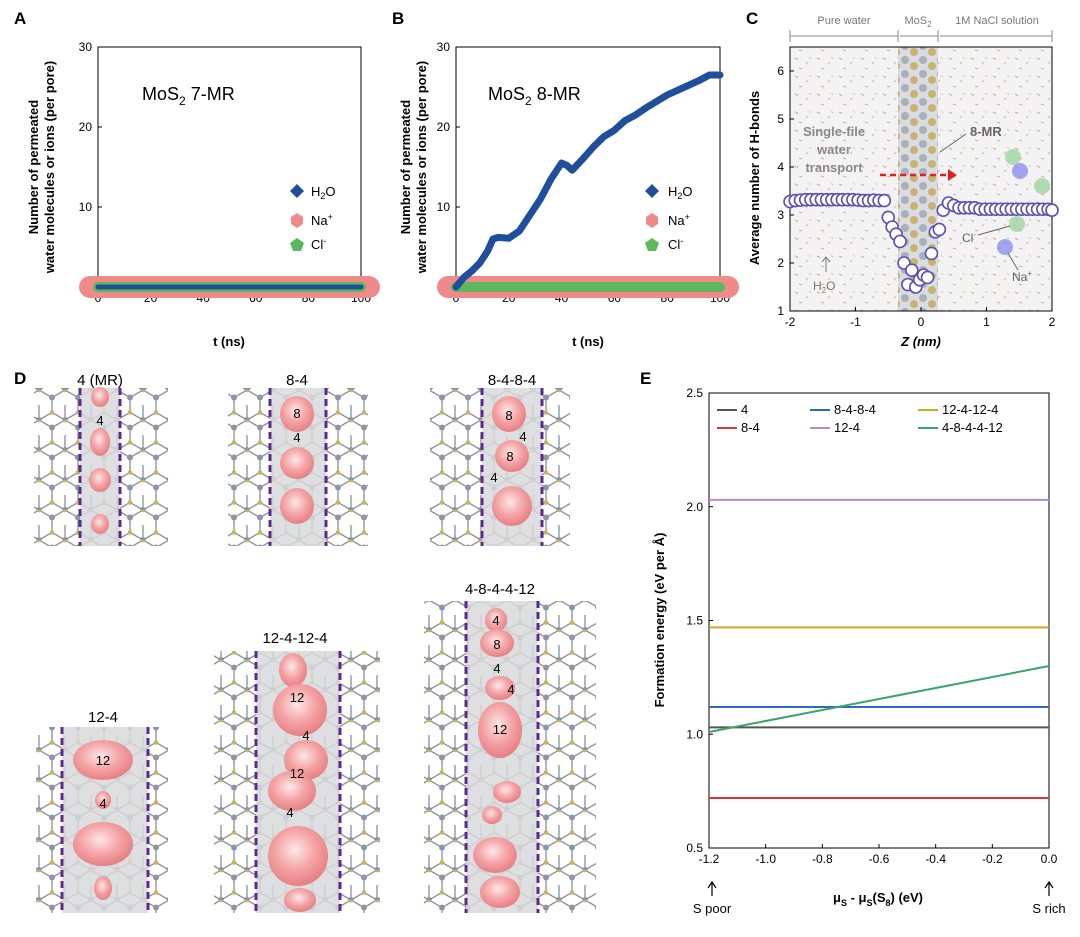 The width and height of the screenshot is (1080, 937). I want to click on panel-letter-b: B, so click(398, 18).